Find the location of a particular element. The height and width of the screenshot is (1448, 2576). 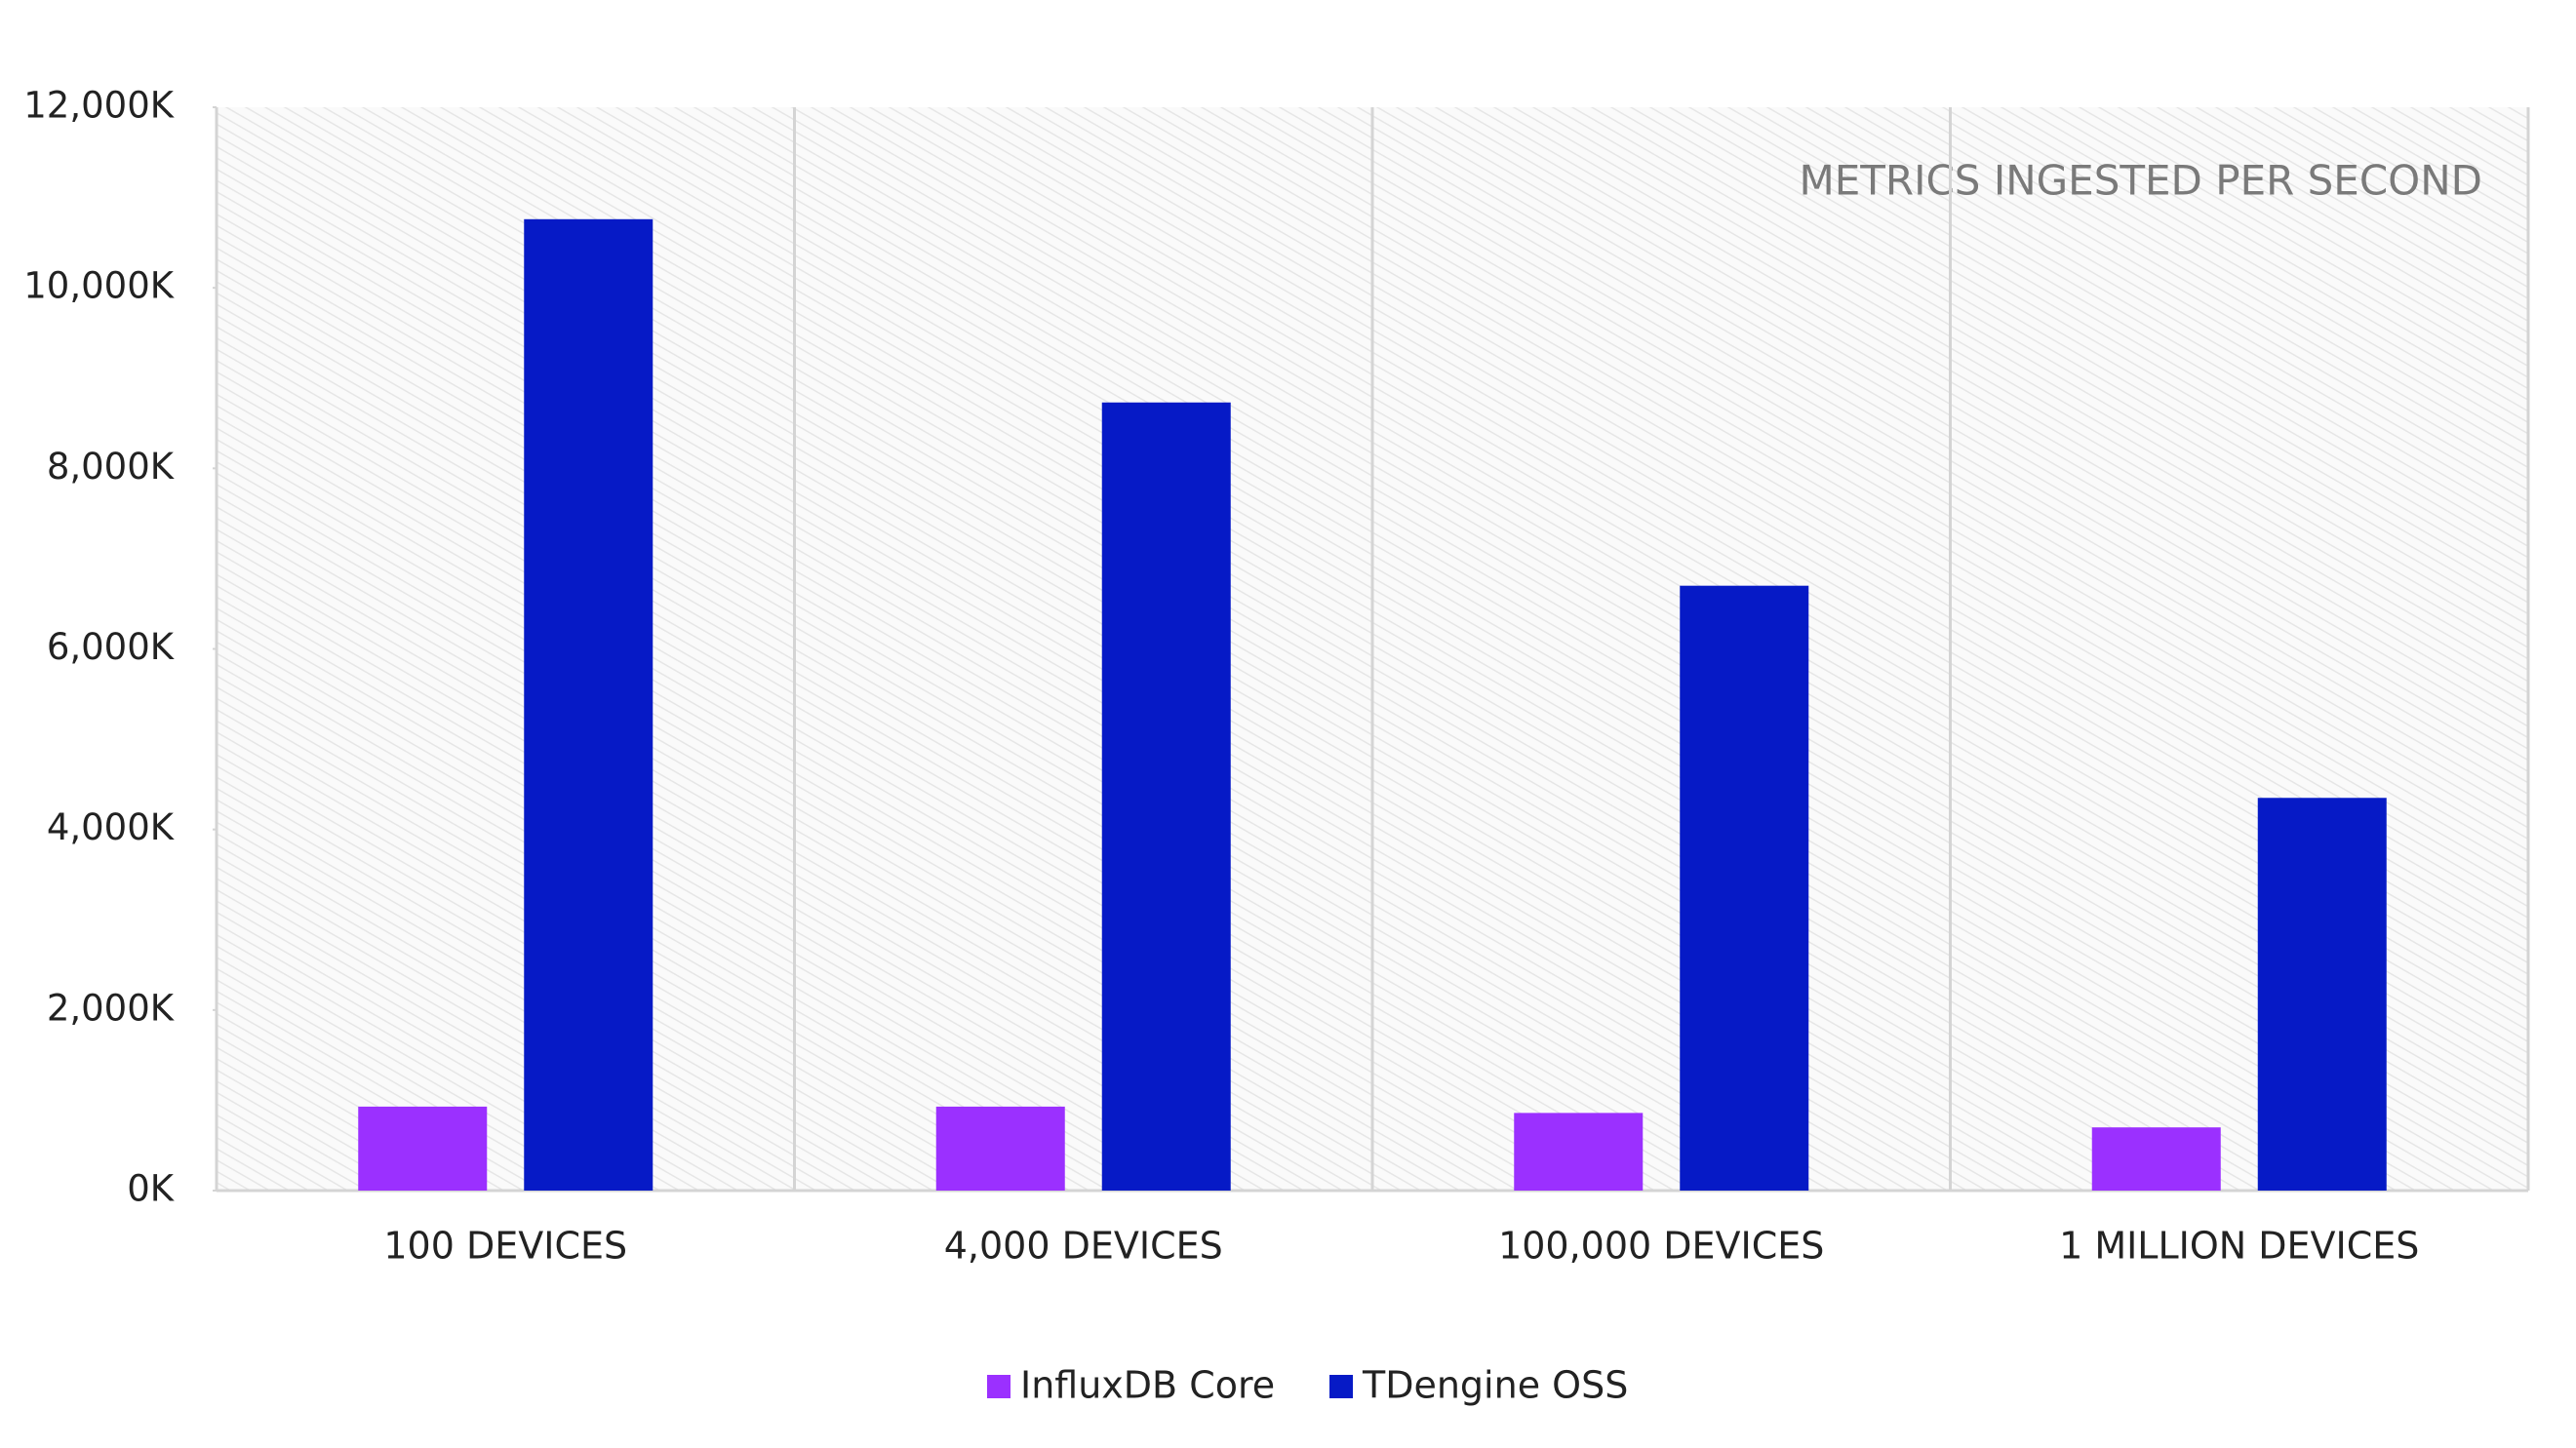

y-tick-label: 6,000K is located at coordinates (111, 647).